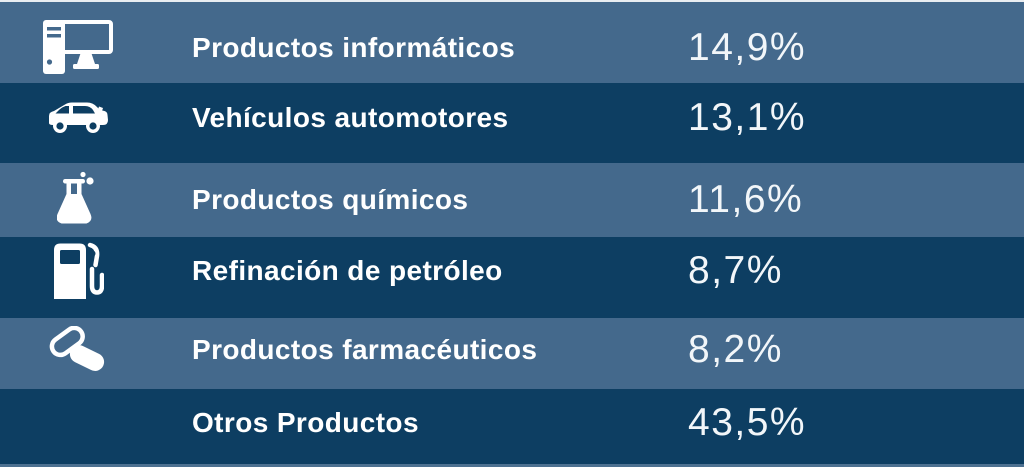  Describe the element at coordinates (77, 271) in the screenshot. I see `fuel-pump-icon` at that location.